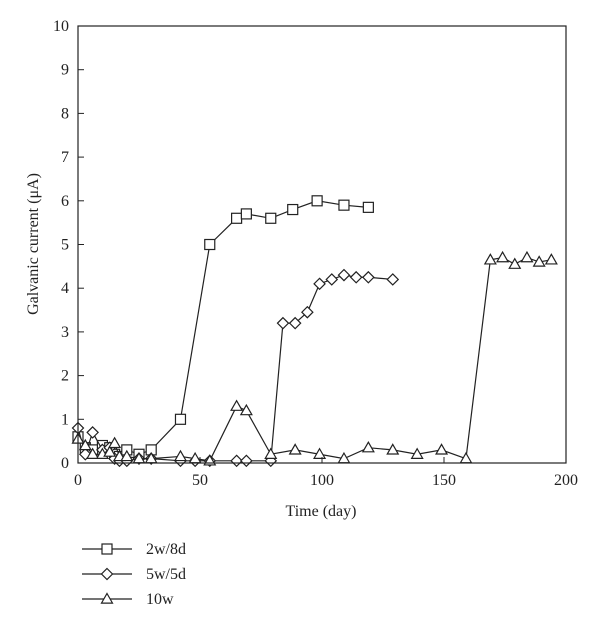 Image resolution: width=600 pixels, height=625 pixels. What do you see at coordinates (65, 463) in the screenshot?
I see `y-tick-label: 0` at bounding box center [65, 463].